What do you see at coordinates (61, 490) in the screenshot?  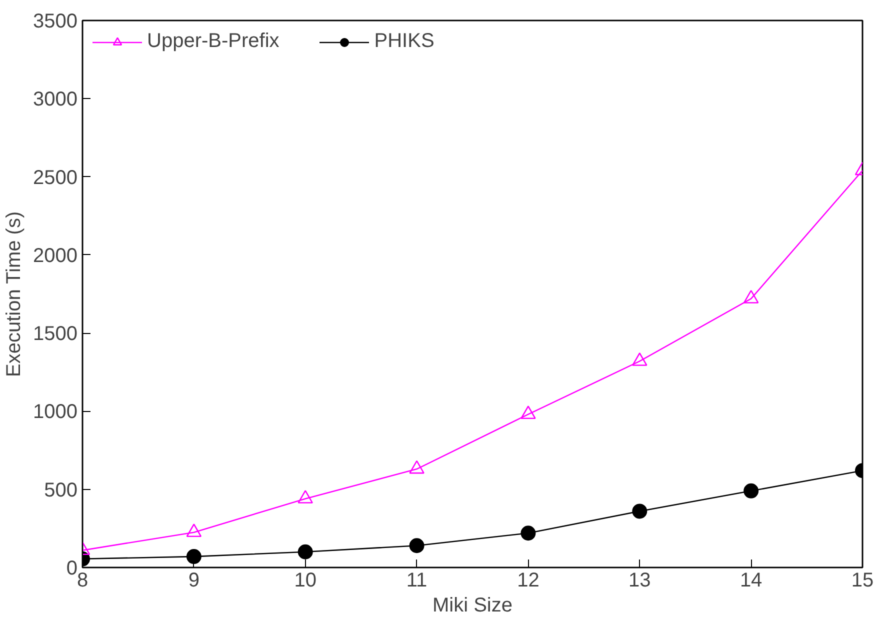 I see `y-tick-label: 500` at bounding box center [61, 490].